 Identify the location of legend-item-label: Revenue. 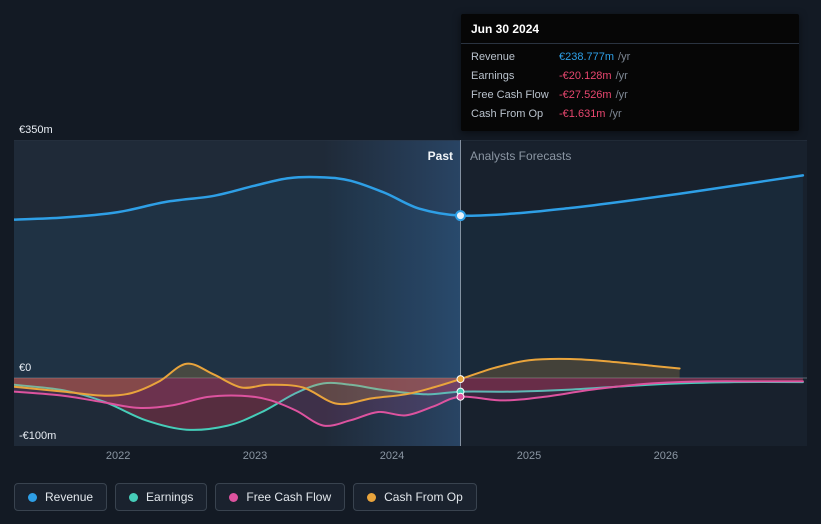
(69, 497).